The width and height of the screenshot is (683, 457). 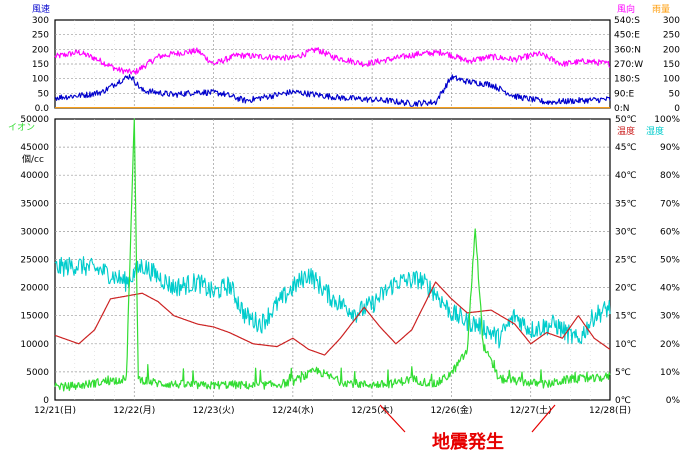 What do you see at coordinates (34, 317) in the screenshot?
I see `tick-label: 15000` at bounding box center [34, 317].